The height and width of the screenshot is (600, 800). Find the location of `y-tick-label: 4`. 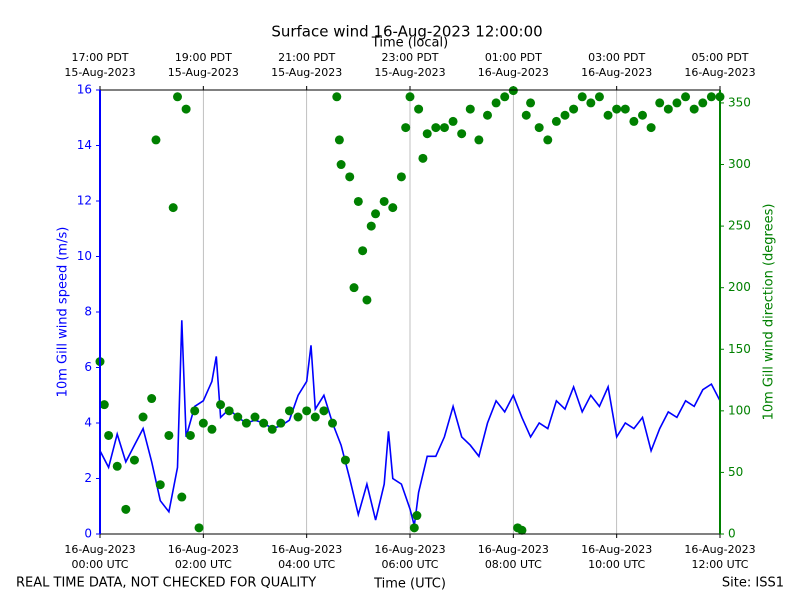

y-tick-label: 4 is located at coordinates (88, 423).